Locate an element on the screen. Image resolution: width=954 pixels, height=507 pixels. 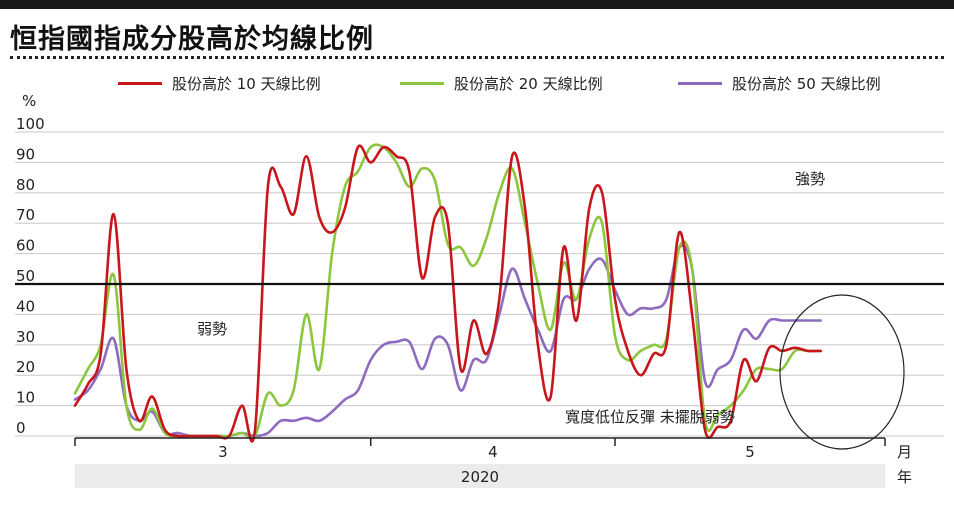
y-tick-label: 10 is located at coordinates (25, 398).